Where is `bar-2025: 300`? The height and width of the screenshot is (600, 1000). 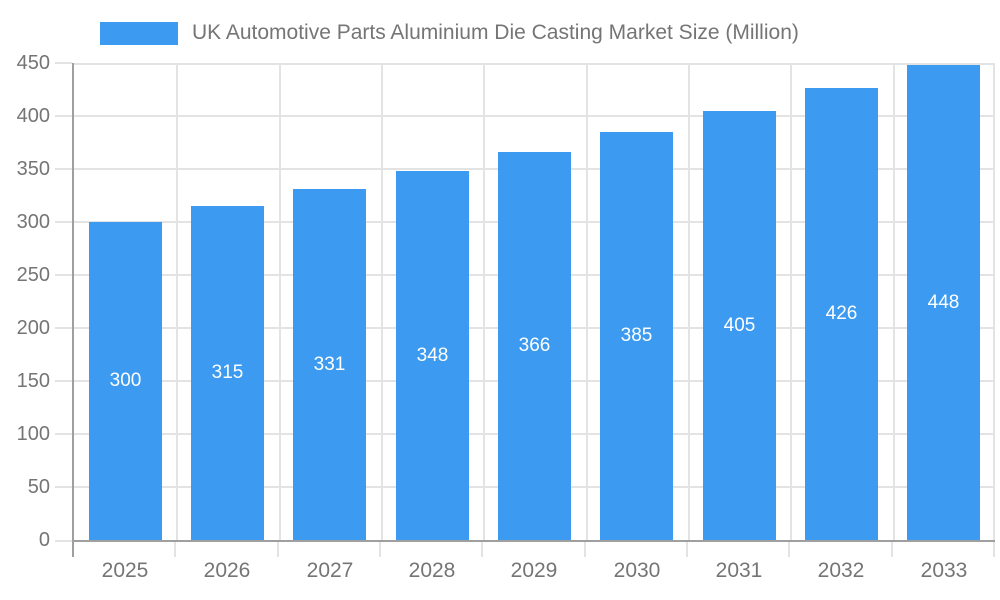 bar-2025: 300 is located at coordinates (125, 381).